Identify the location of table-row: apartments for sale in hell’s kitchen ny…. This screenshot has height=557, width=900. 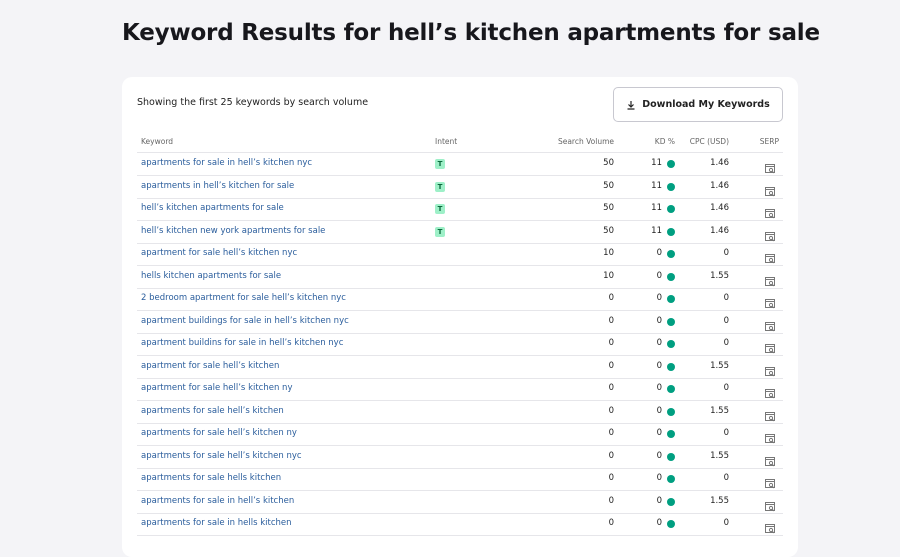
(460, 165).